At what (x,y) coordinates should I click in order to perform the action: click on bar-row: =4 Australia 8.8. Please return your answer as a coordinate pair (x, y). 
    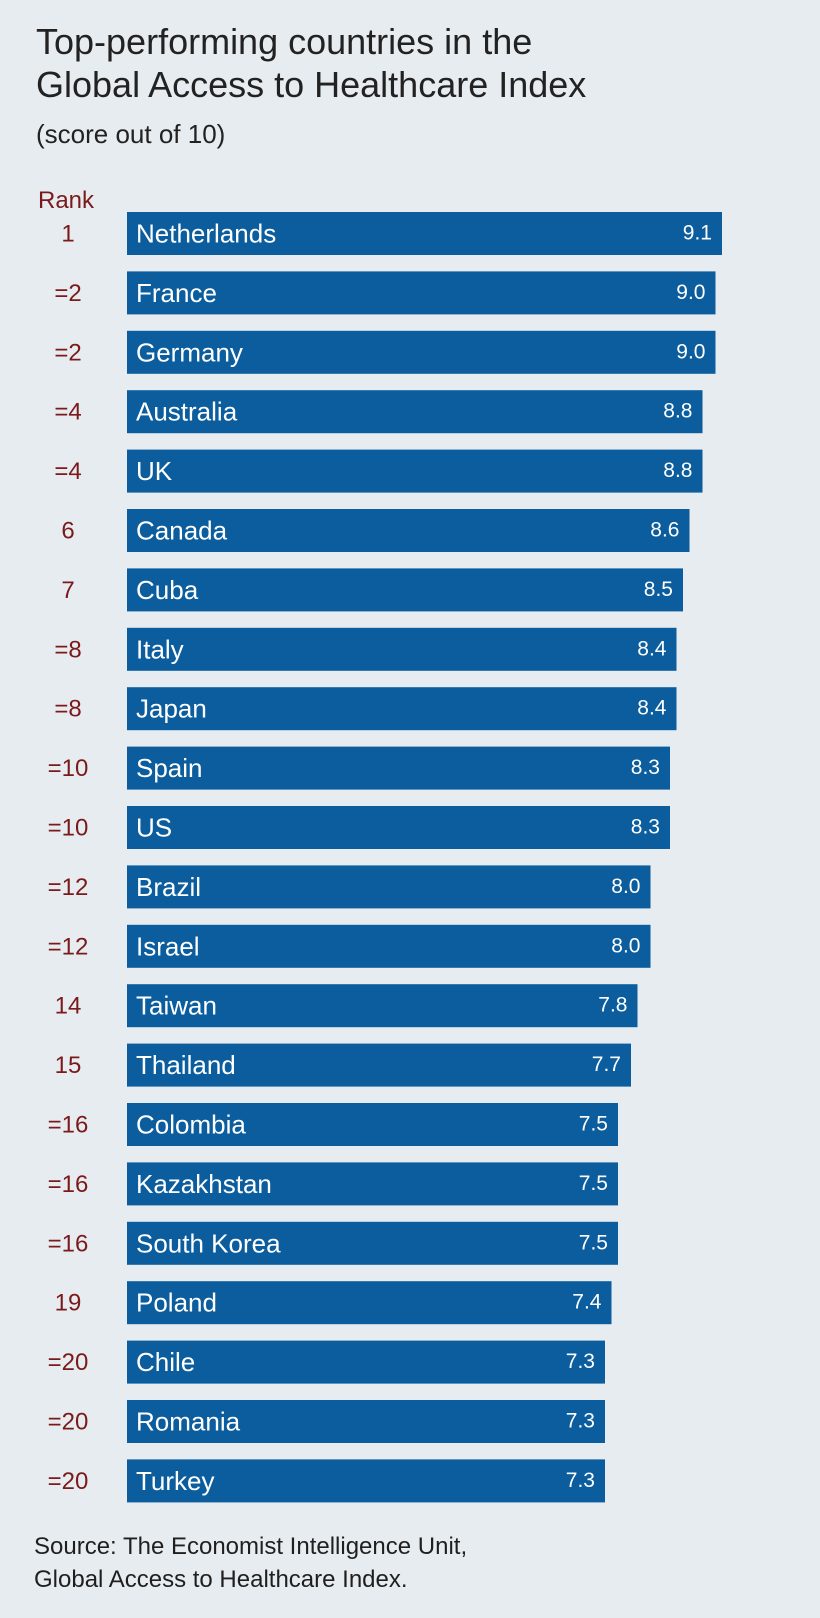
    Looking at the image, I should click on (378, 412).